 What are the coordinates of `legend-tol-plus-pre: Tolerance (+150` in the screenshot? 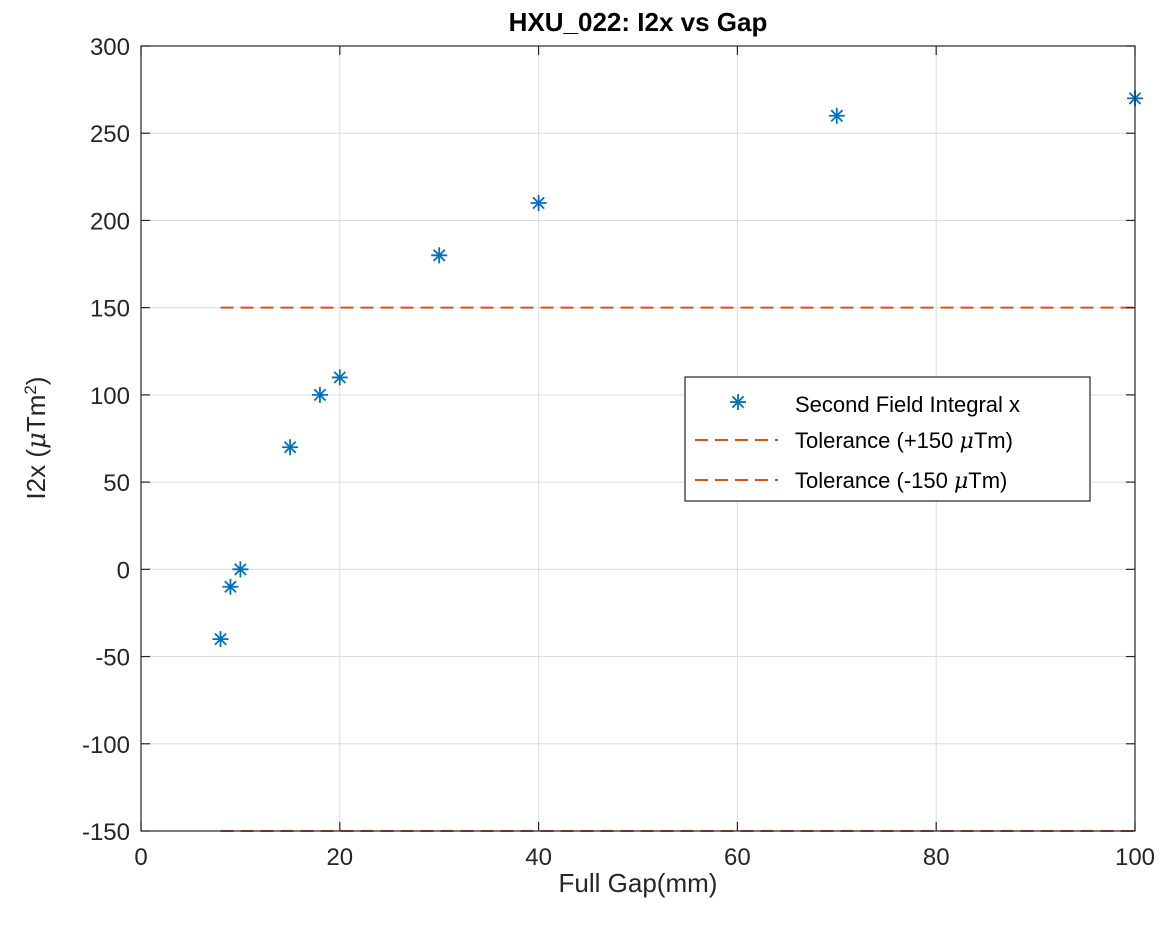 It's located at (877, 440).